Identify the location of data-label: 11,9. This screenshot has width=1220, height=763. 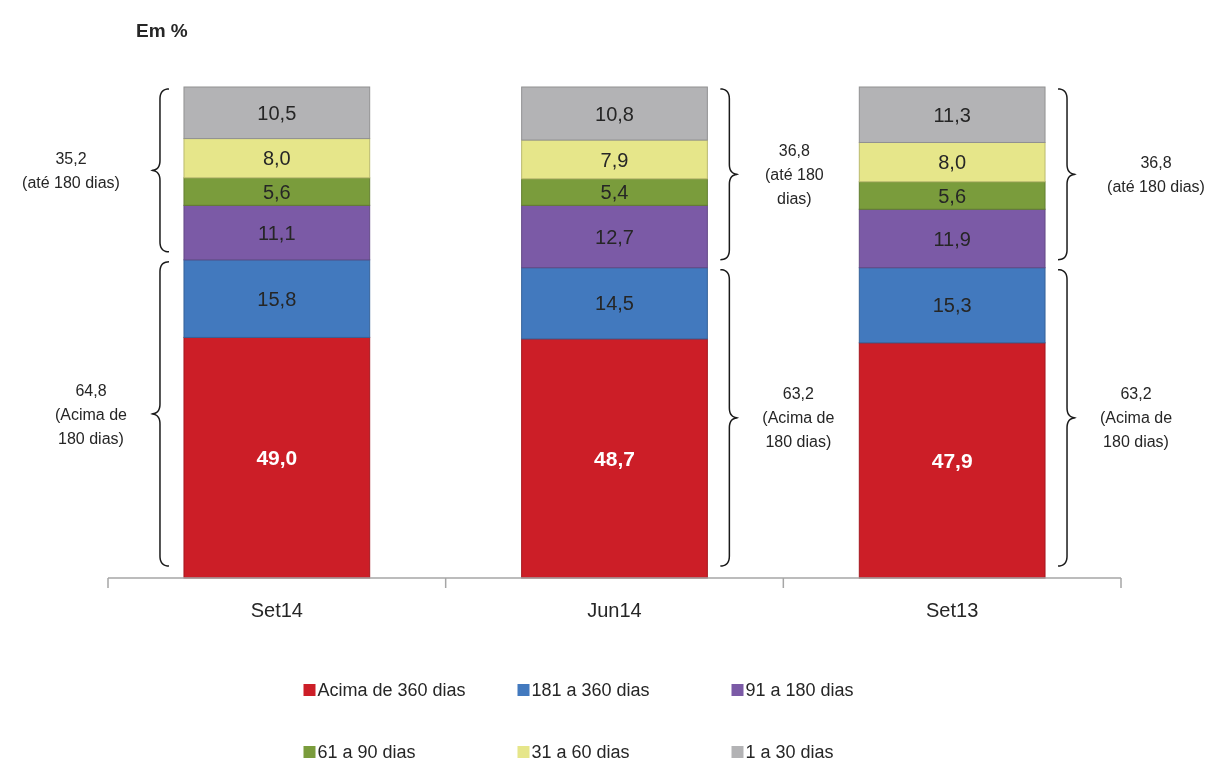
(952, 238).